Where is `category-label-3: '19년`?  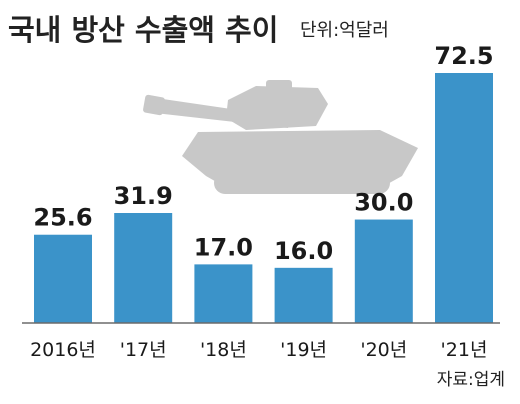
category-label-3: '19년 is located at coordinates (303, 350).